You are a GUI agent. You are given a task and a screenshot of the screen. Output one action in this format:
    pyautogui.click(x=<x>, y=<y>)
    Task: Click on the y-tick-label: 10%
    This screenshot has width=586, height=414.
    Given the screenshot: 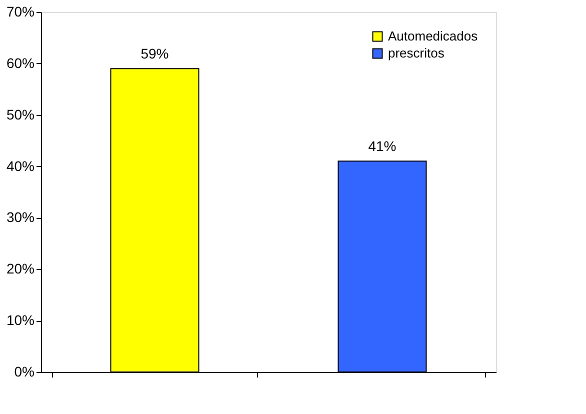 What is the action you would take?
    pyautogui.click(x=20, y=320)
    